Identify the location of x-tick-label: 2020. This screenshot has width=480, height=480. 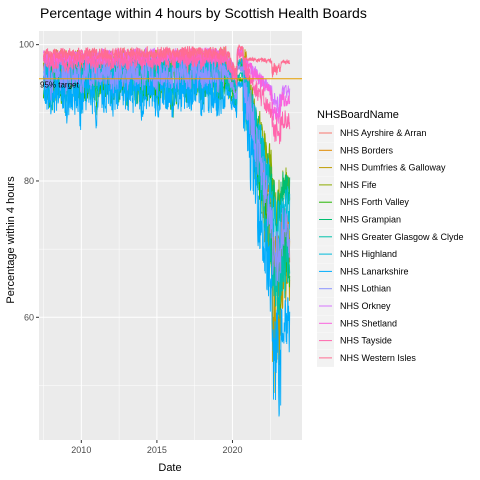
(232, 450).